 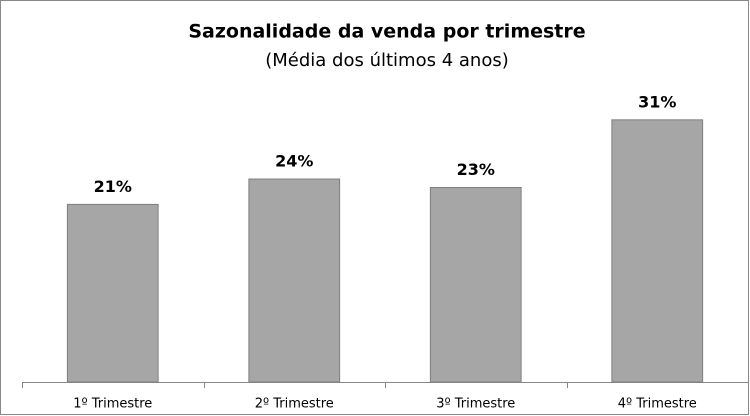 What do you see at coordinates (113, 186) in the screenshot?
I see `data-label: 21%` at bounding box center [113, 186].